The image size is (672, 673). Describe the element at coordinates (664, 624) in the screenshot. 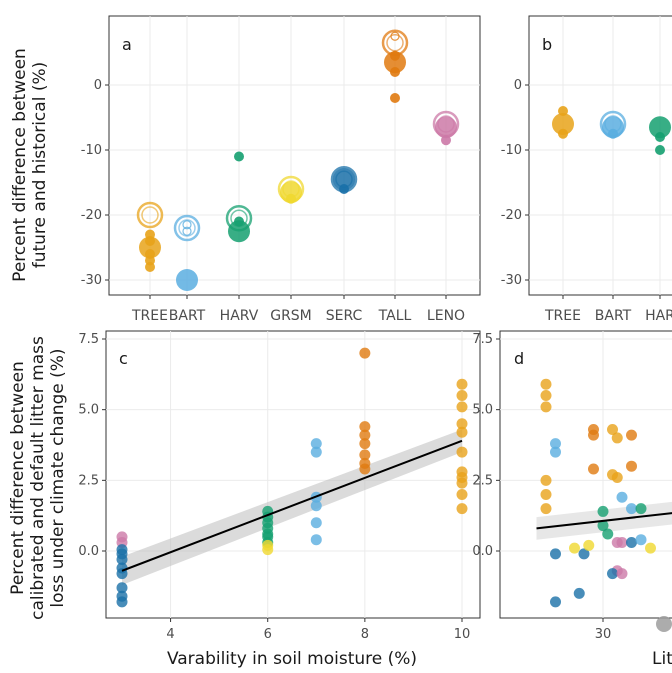

I see `panel-d-grey-marker` at that location.